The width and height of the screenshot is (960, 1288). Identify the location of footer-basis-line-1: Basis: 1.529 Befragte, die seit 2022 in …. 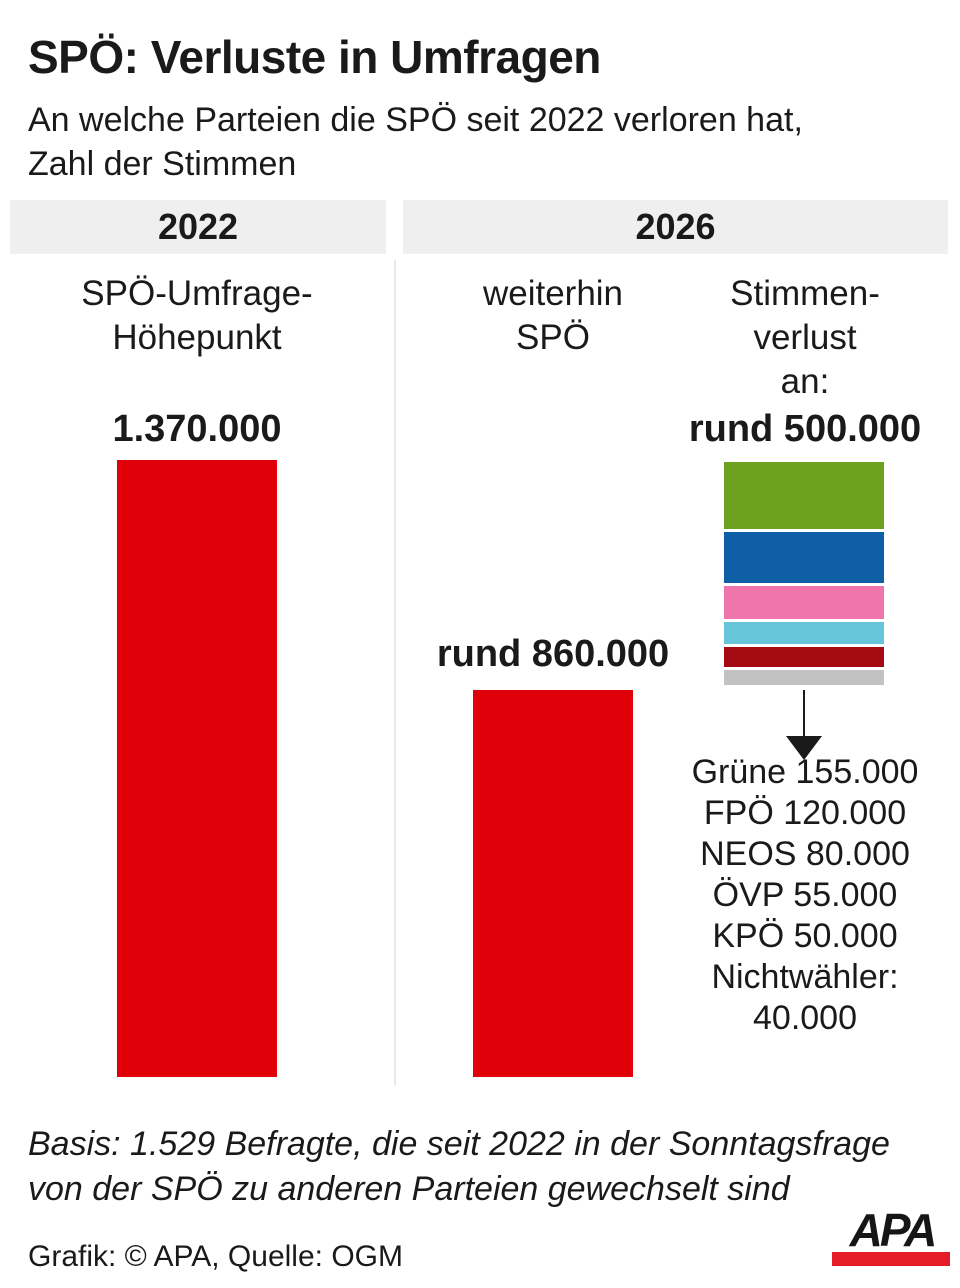
(459, 1144).